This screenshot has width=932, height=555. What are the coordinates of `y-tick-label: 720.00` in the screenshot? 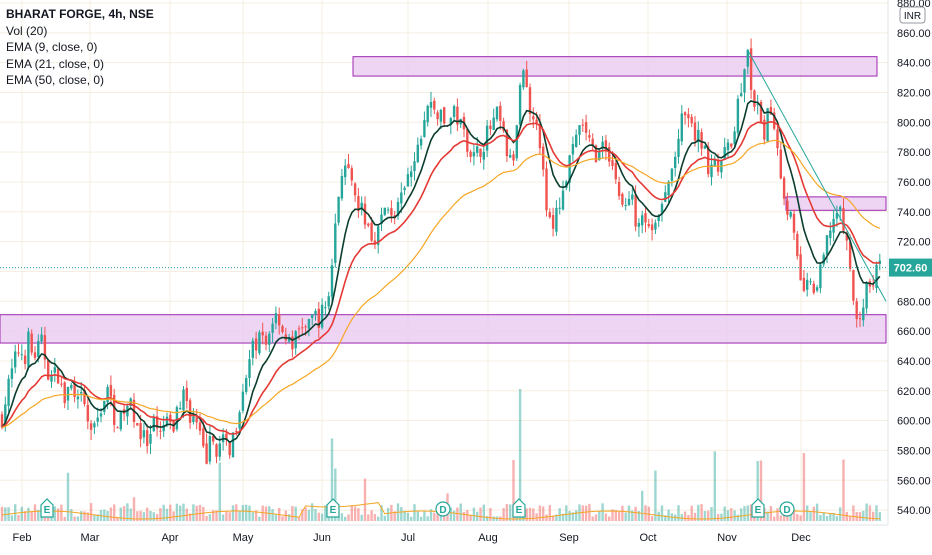 It's located at (914, 243).